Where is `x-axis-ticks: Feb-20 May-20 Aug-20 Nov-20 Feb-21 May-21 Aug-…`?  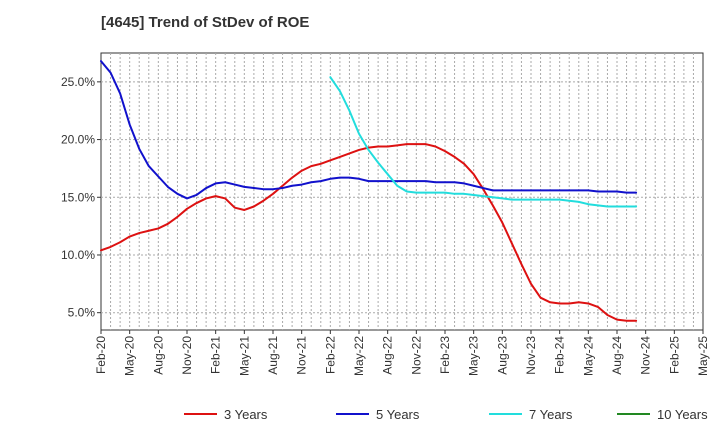 x-axis-ticks: Feb-20 May-20 Aug-20 Nov-20 Feb-21 May-21 Aug-… is located at coordinates (402, 353).